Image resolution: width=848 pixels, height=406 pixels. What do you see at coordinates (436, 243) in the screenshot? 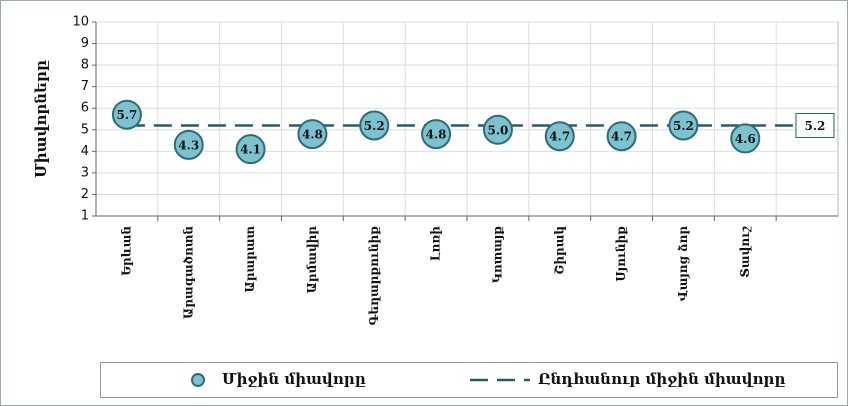
I see `x-tick-label: Լոռի` at bounding box center [436, 243].